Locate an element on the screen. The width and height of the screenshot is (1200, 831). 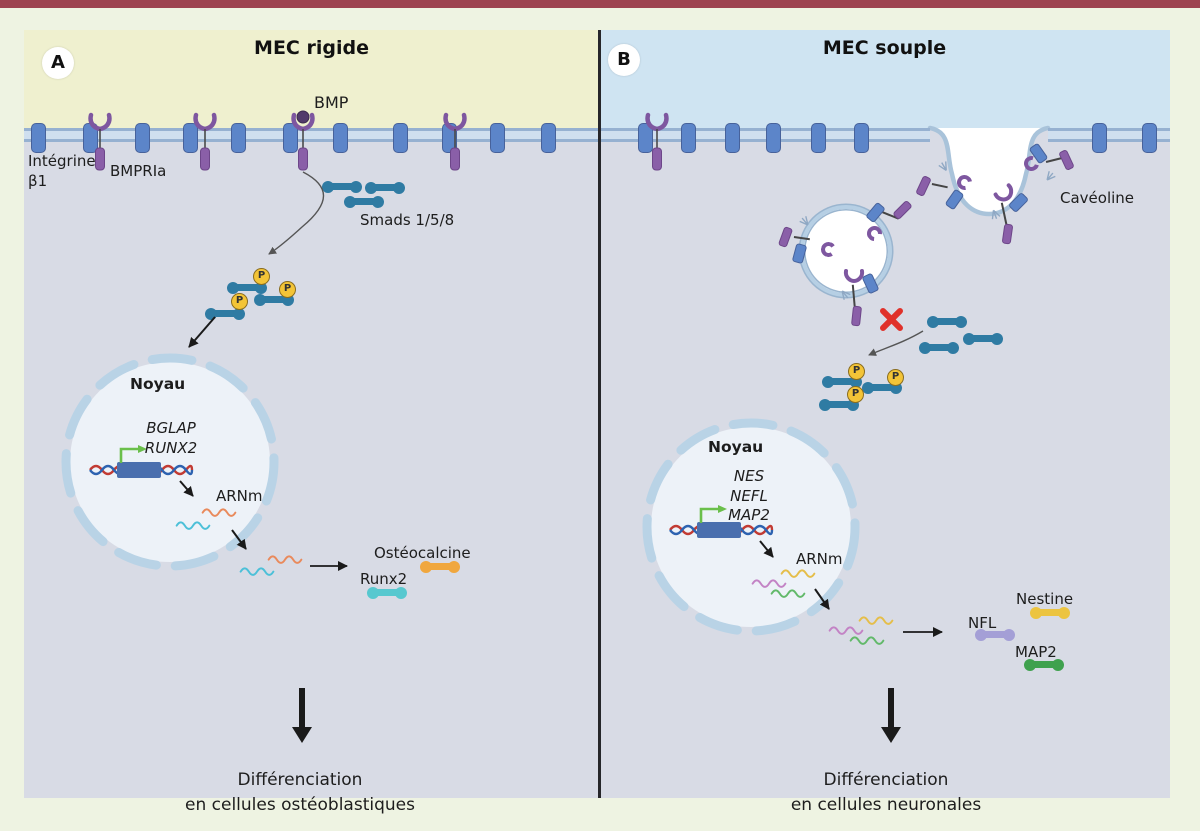
gene-nefl: NEFL is located at coordinates (749, 495).